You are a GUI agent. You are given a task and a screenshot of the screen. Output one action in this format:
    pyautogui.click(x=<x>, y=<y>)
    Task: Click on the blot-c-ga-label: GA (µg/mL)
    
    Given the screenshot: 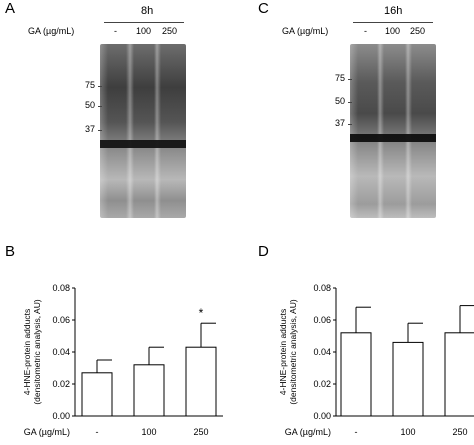 What is the action you would take?
    pyautogui.click(x=305, y=31)
    